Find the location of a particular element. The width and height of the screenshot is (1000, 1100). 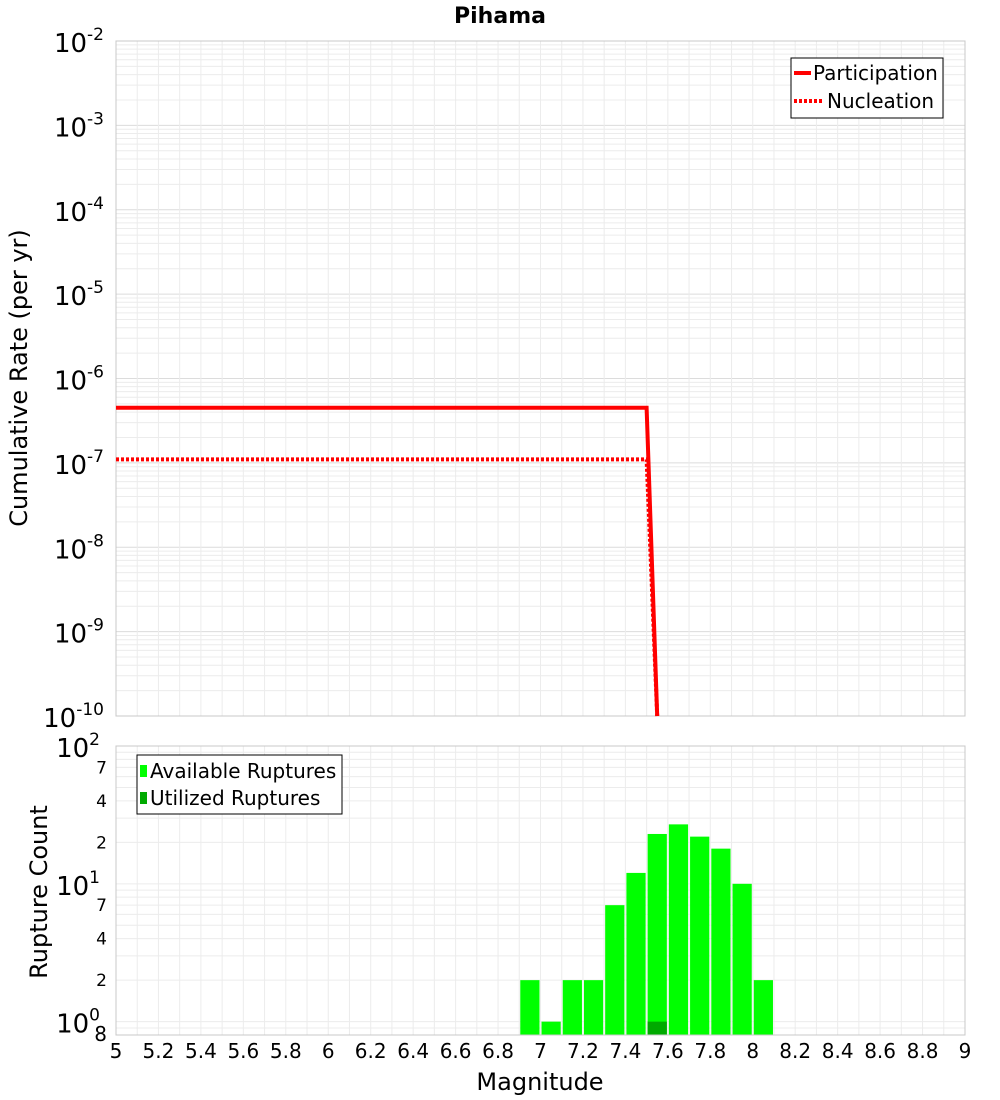

available-legend-label: Available Ruptures is located at coordinates (243, 771).